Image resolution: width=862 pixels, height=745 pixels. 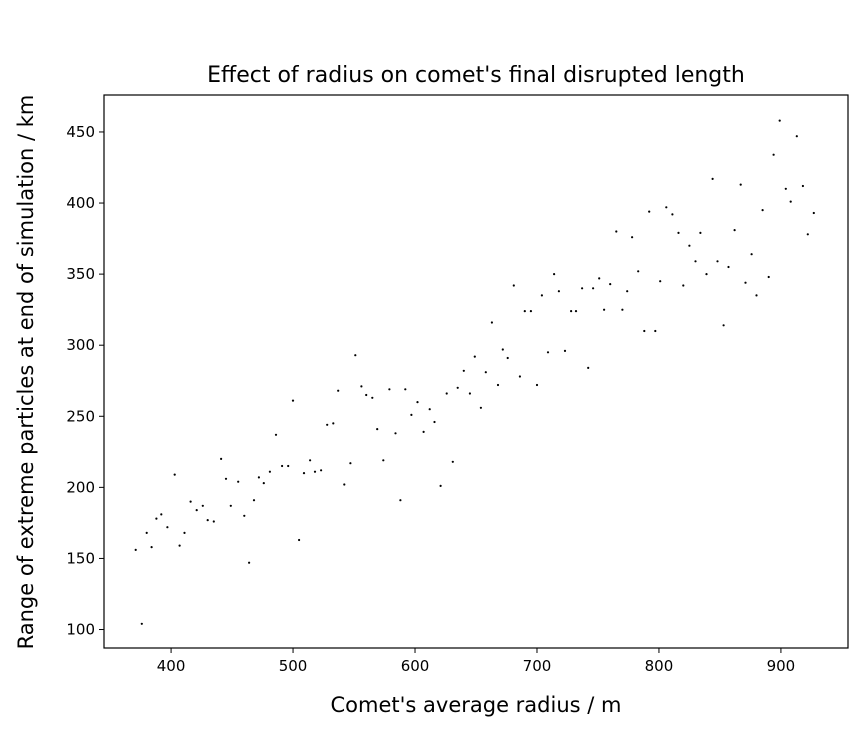 What do you see at coordinates (80, 558) in the screenshot?
I see `y-tick-label: 150` at bounding box center [80, 558].